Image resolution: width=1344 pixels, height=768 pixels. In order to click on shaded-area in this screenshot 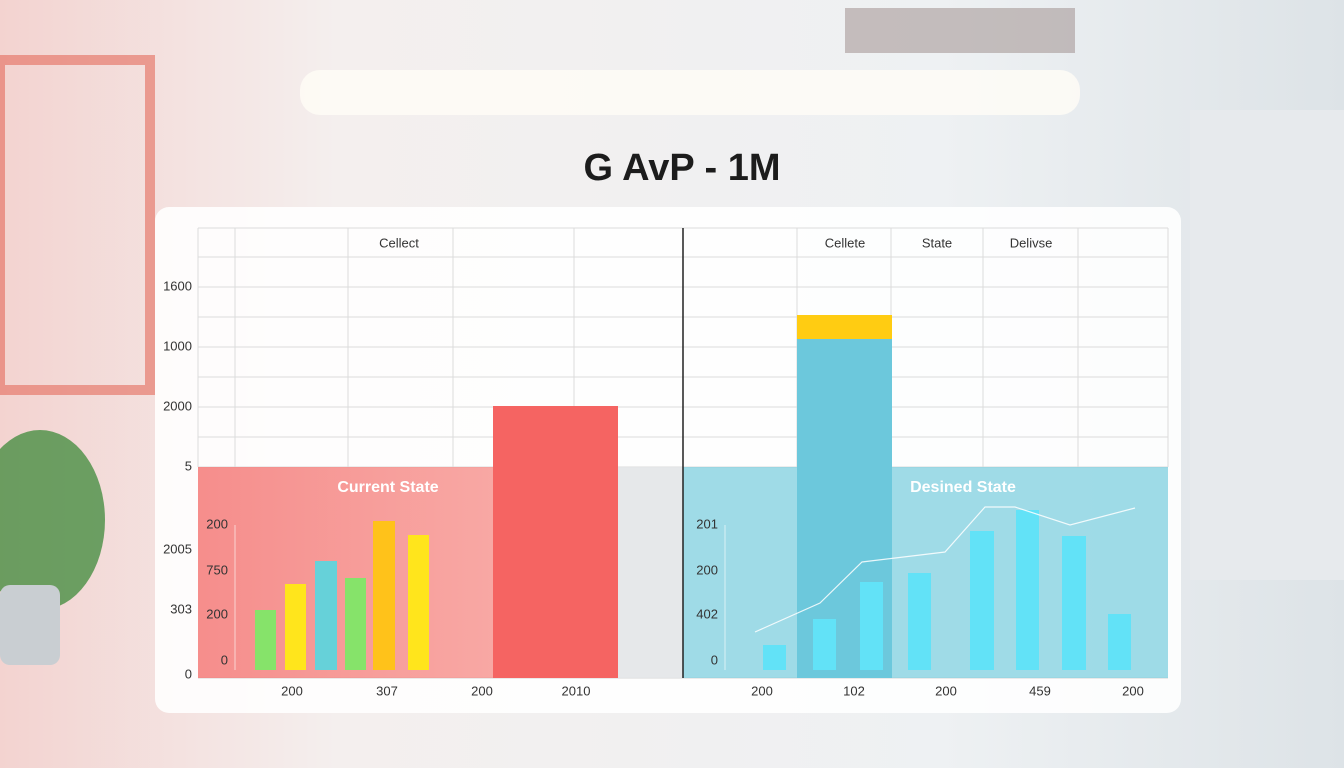, I will do `click(650, 572)`.